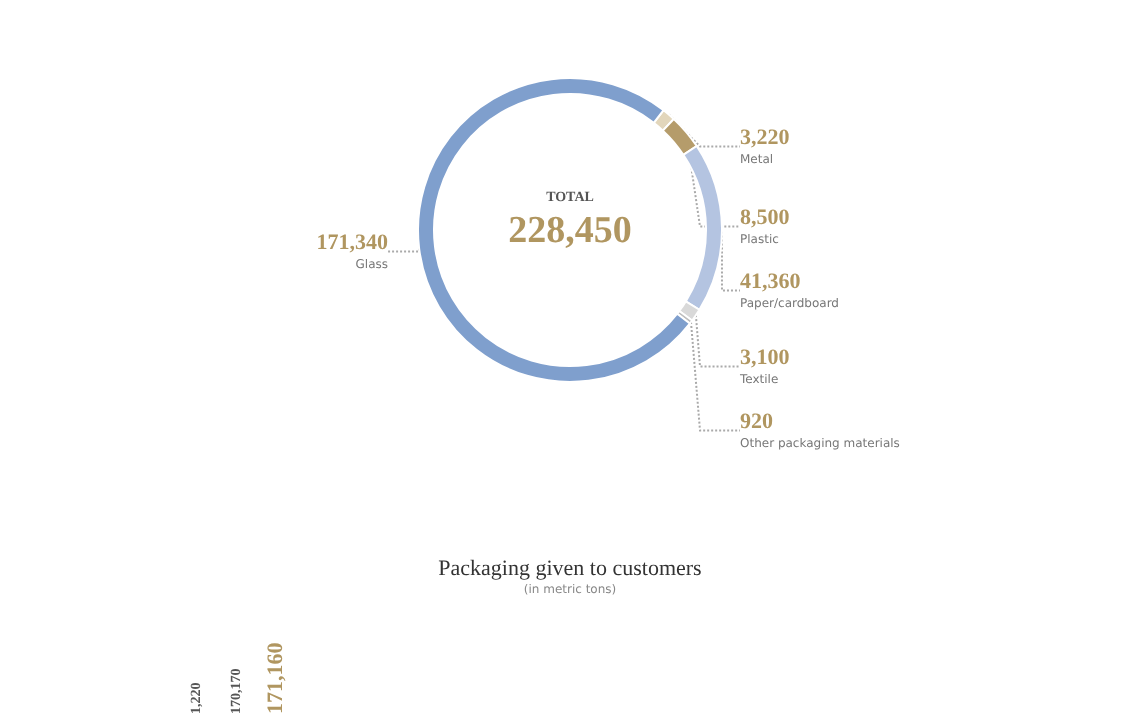 The width and height of the screenshot is (1140, 720). What do you see at coordinates (352, 242) in the screenshot?
I see `data-label: 171,340` at bounding box center [352, 242].